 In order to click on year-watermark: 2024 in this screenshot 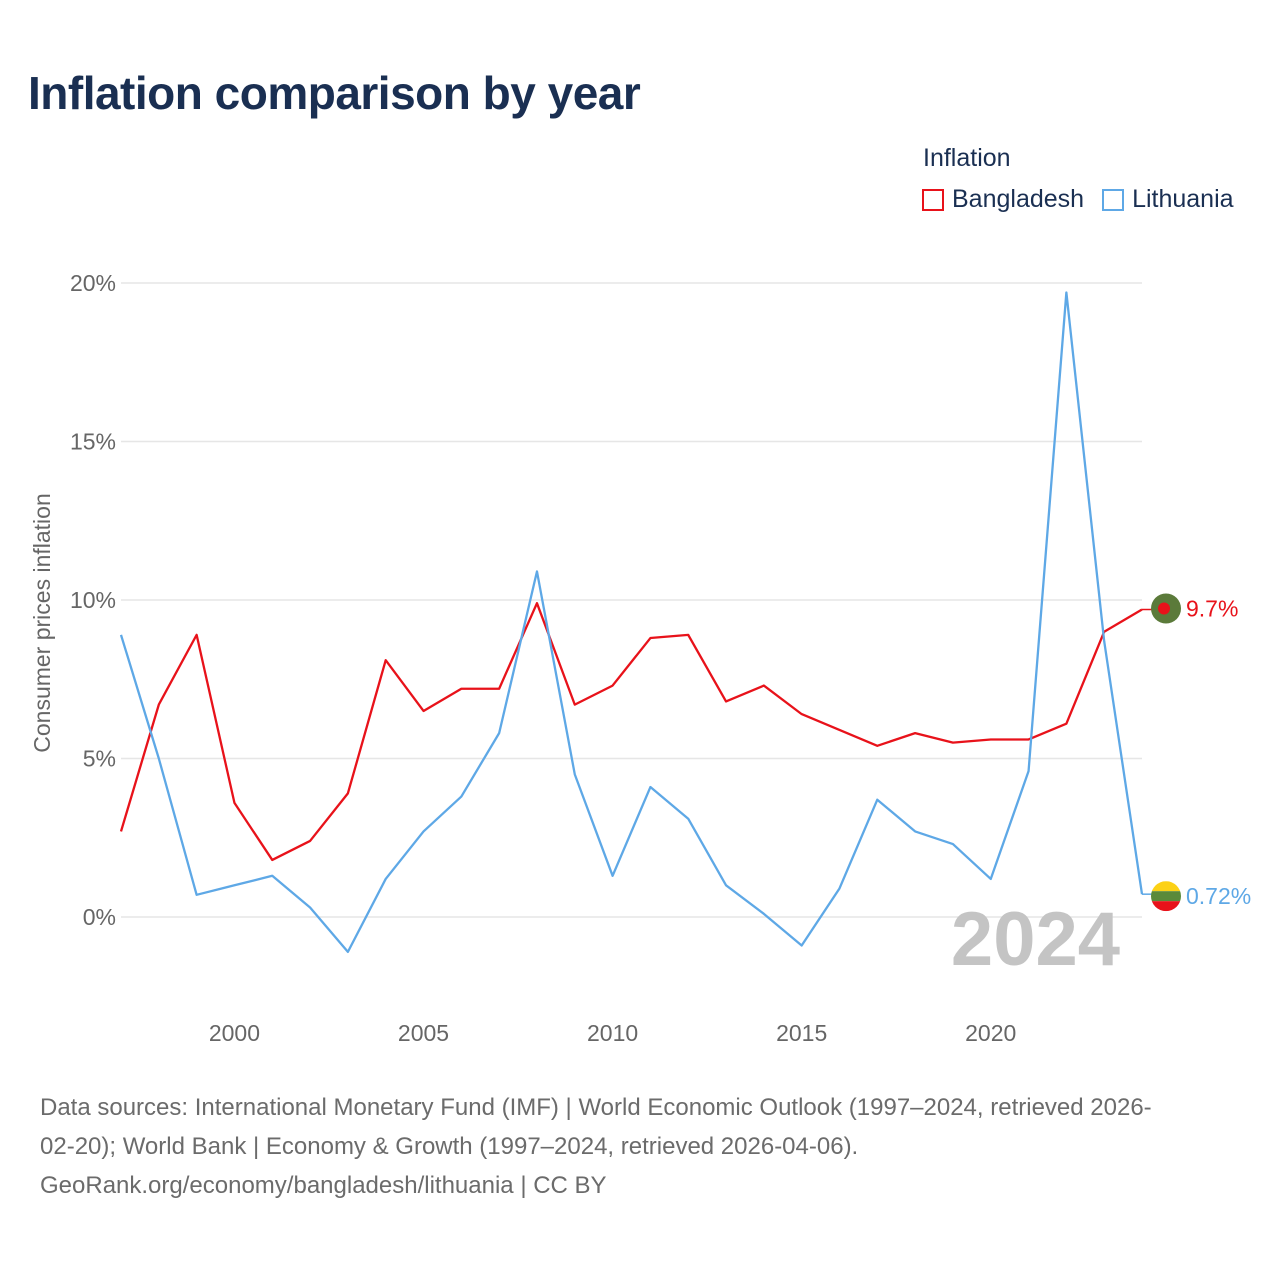, I will do `click(1035, 939)`.